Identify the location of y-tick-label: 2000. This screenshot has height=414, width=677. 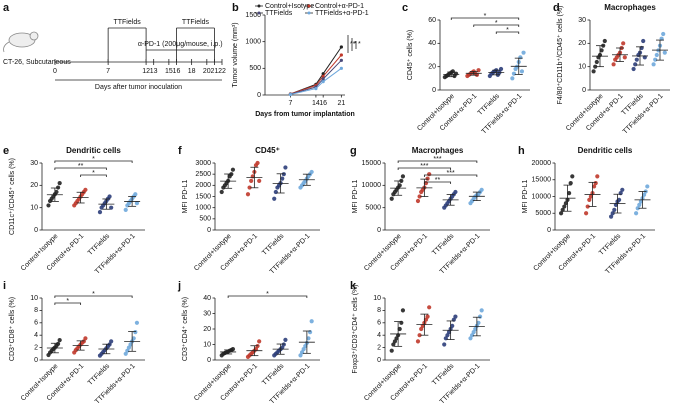
(203, 185).